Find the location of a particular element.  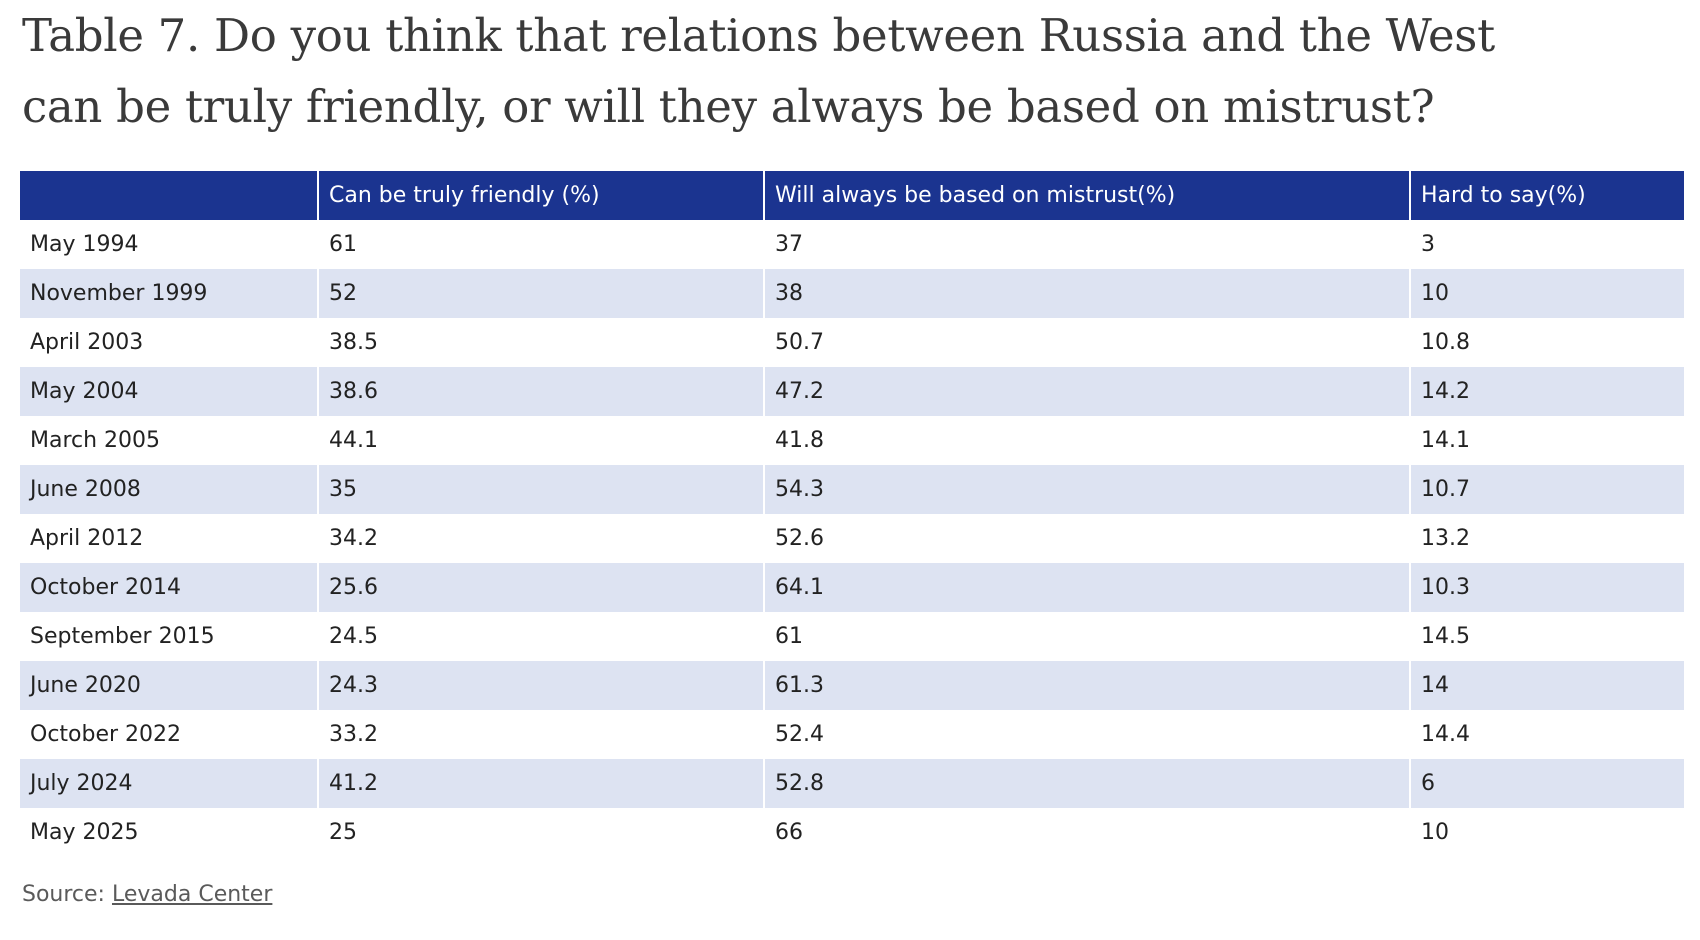

value-cell: 14 is located at coordinates (1546, 685).